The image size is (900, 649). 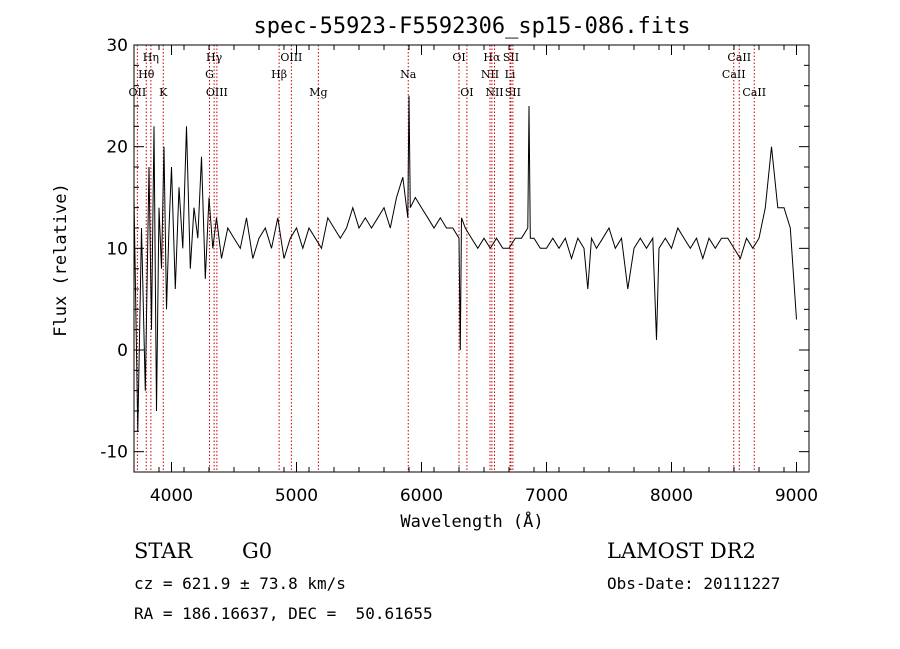 I want to click on y-axis-label: Flux (relative), so click(x=61, y=260).